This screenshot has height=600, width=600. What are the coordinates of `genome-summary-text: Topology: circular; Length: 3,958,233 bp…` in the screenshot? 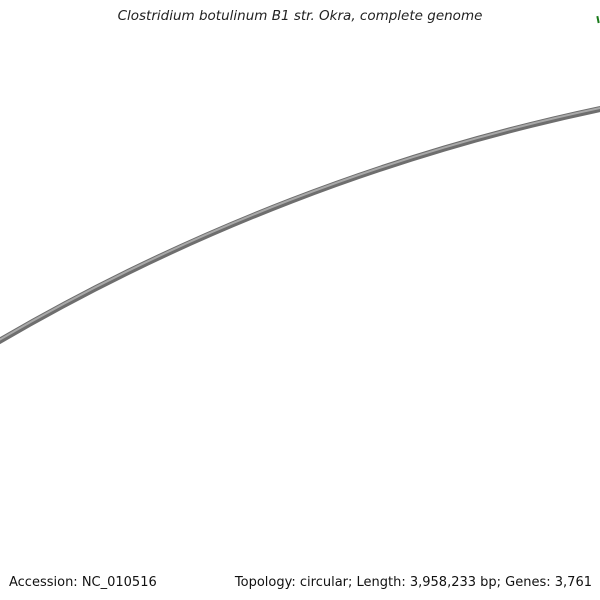 It's located at (413, 582).